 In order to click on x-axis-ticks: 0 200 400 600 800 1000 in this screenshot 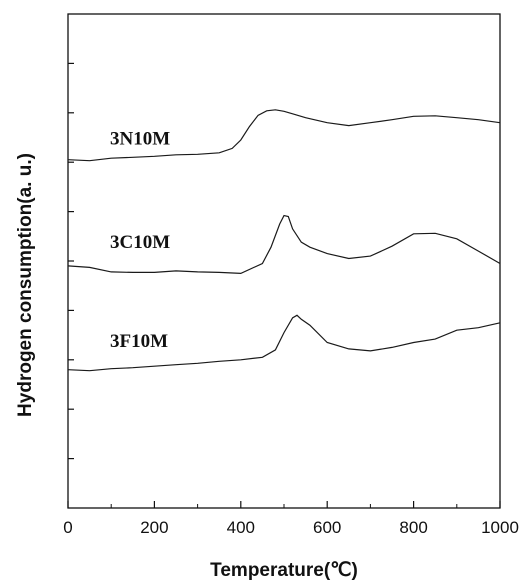, I will do `click(291, 519)`.